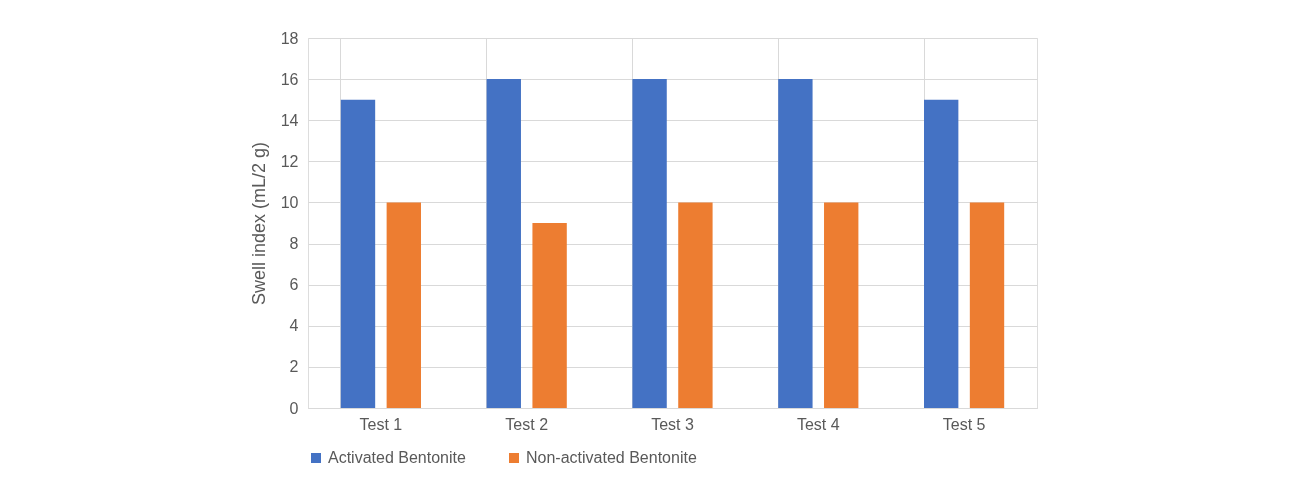  What do you see at coordinates (294, 285) in the screenshot?
I see `y-tick-label: 6` at bounding box center [294, 285].